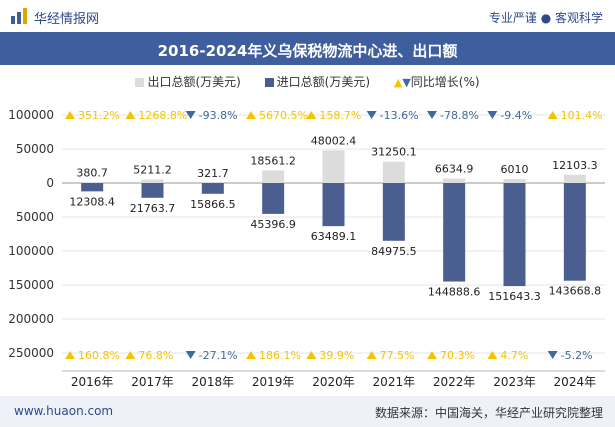 The height and width of the screenshot is (427, 615). What do you see at coordinates (153, 208) in the screenshot?
I see `import-value-label: 21763.7` at bounding box center [153, 208].